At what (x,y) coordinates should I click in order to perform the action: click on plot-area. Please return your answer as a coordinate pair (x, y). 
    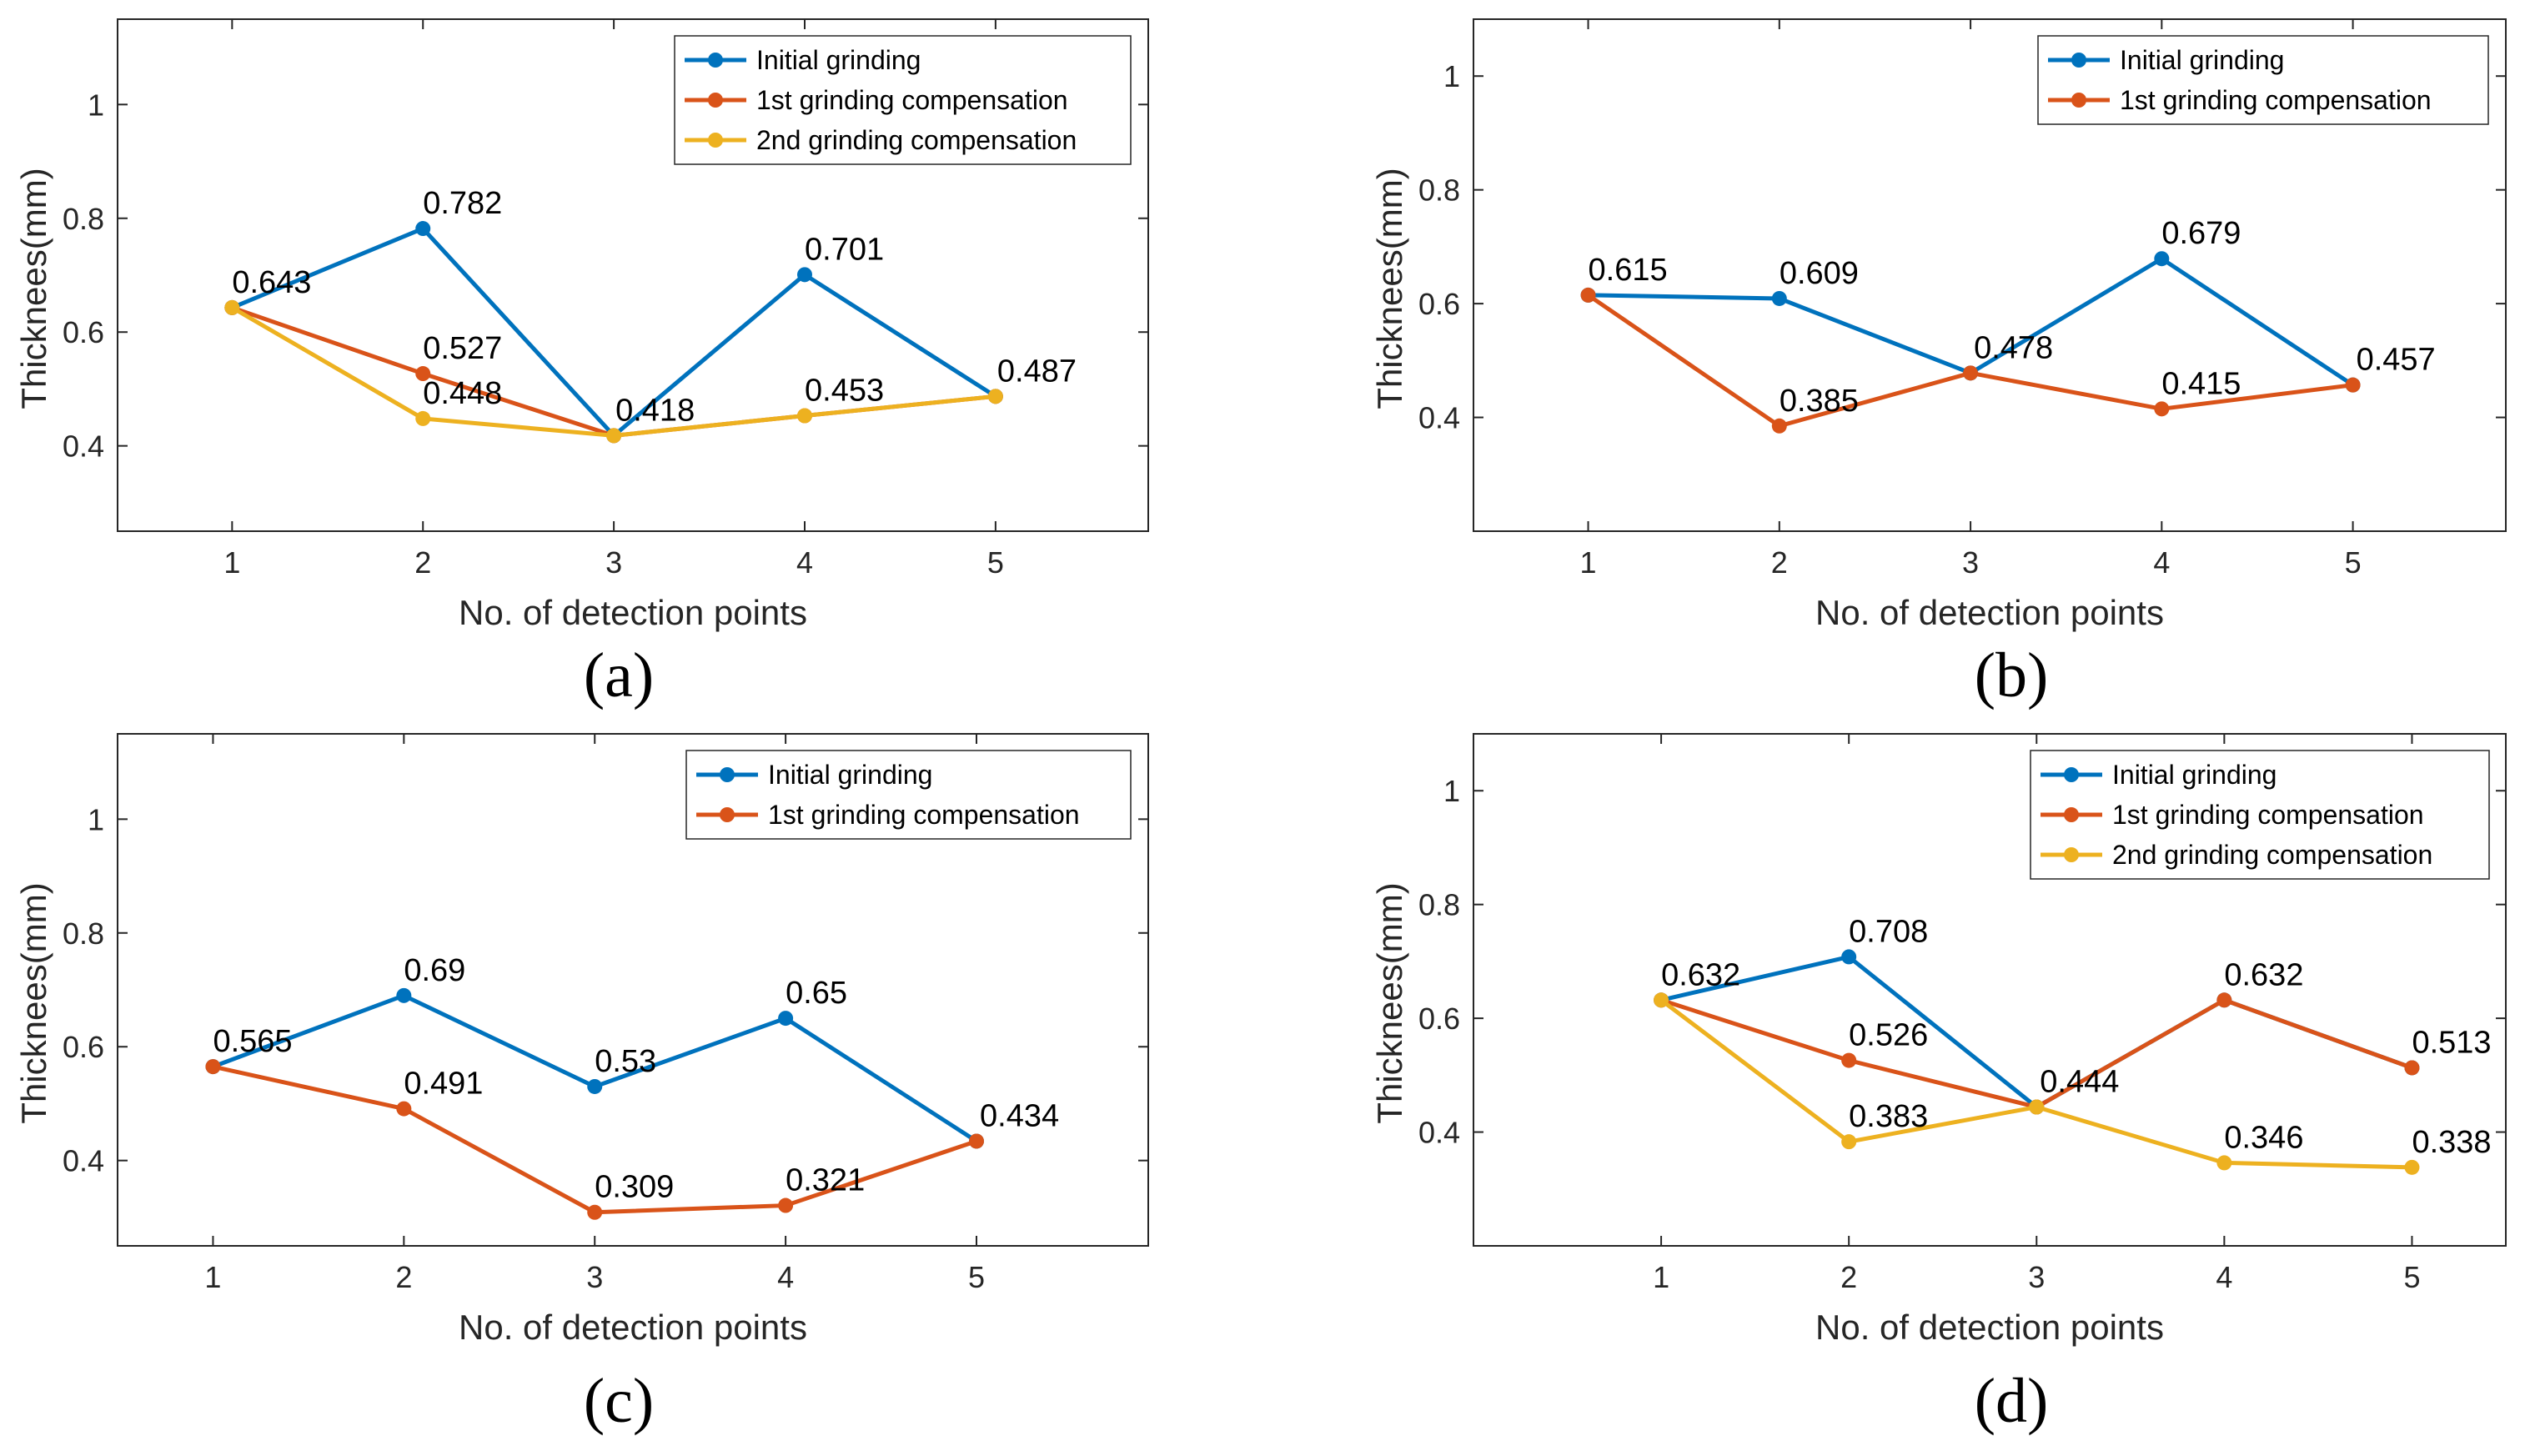
    Looking at the image, I should click on (1990, 990).